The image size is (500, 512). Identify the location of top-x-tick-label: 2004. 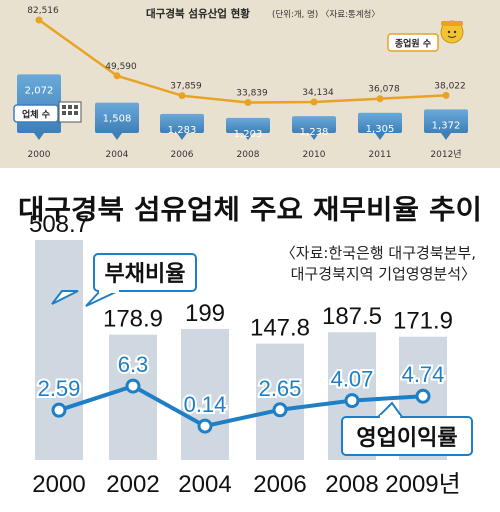
(117, 155).